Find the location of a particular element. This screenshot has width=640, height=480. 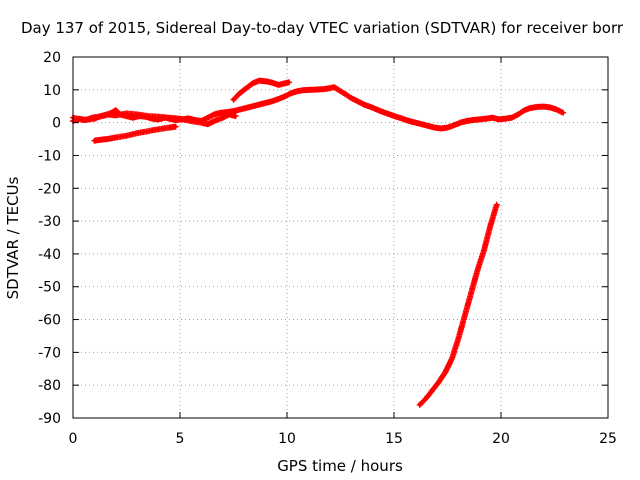

y-tick-label: -60 is located at coordinates (49, 321).